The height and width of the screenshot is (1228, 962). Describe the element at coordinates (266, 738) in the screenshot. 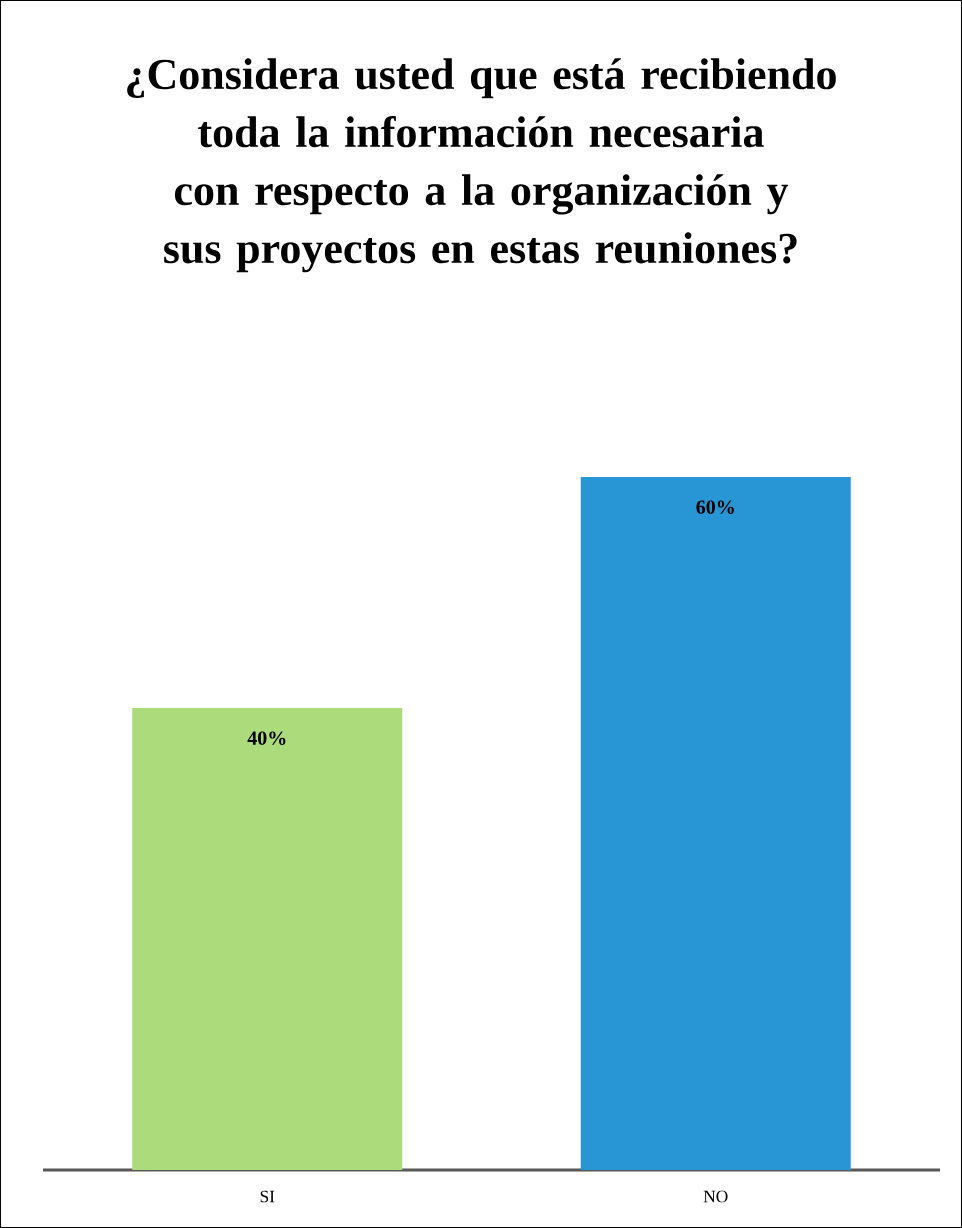

I see `data-label: 40%` at that location.